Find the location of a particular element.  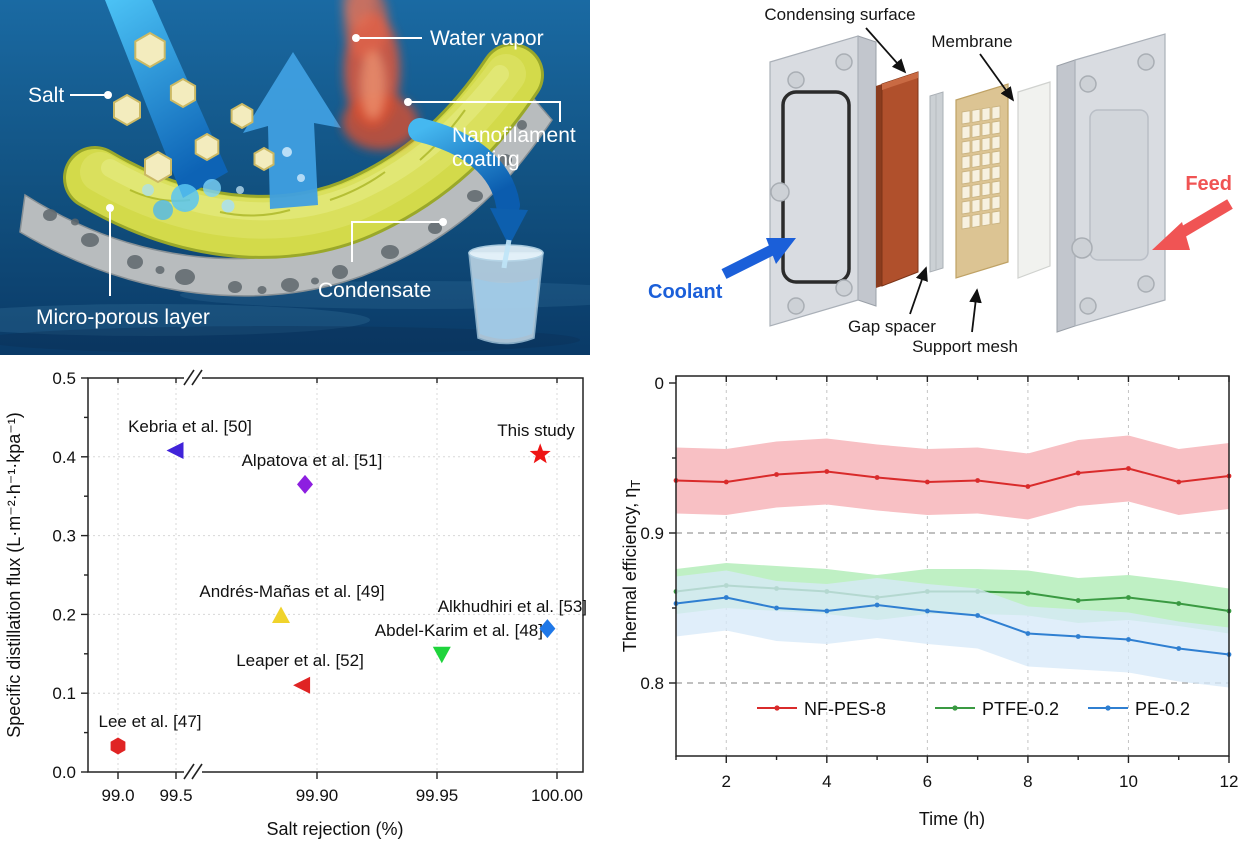

feed-arrow is located at coordinates (1192, 224).